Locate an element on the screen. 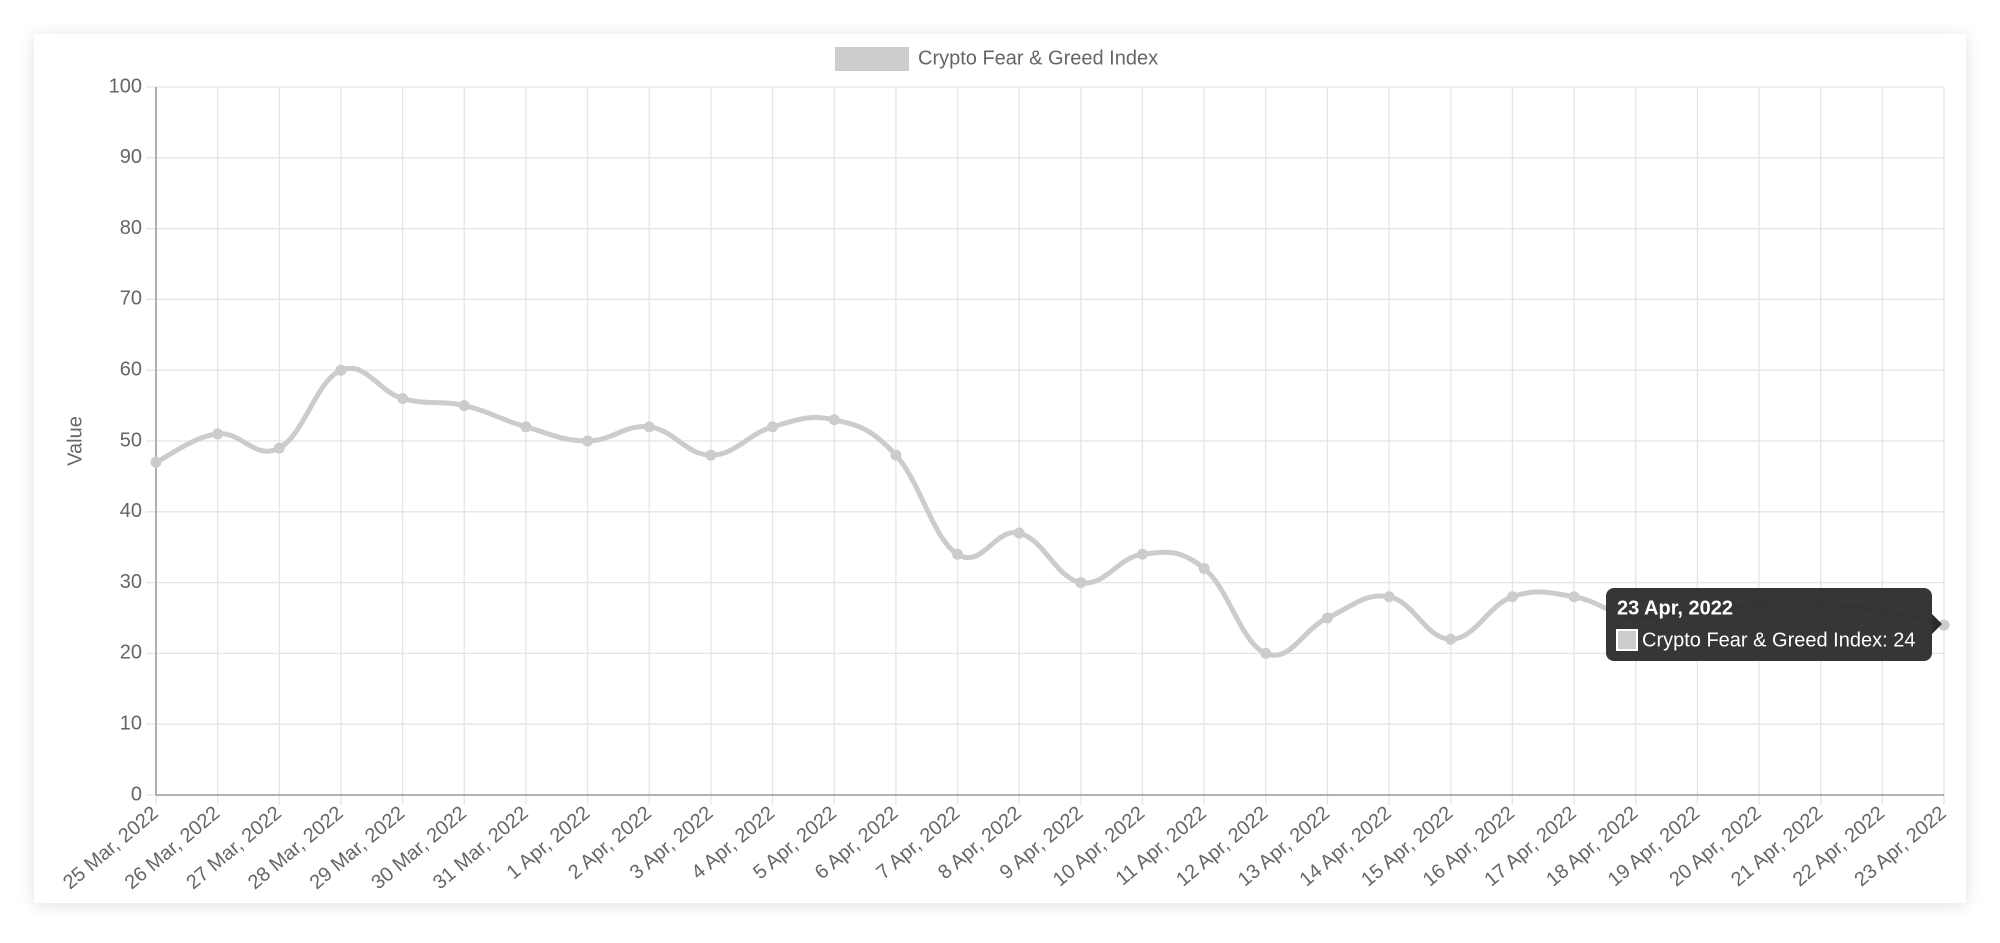 This screenshot has width=2000, height=943. tooltip-box is located at coordinates (1769, 624).